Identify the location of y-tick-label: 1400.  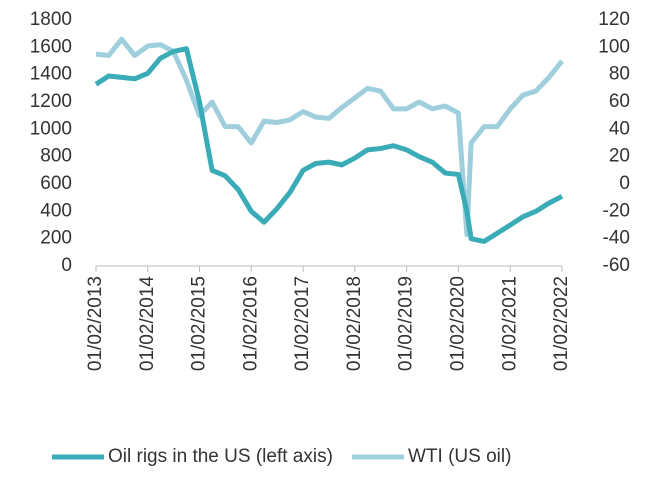
(51, 74).